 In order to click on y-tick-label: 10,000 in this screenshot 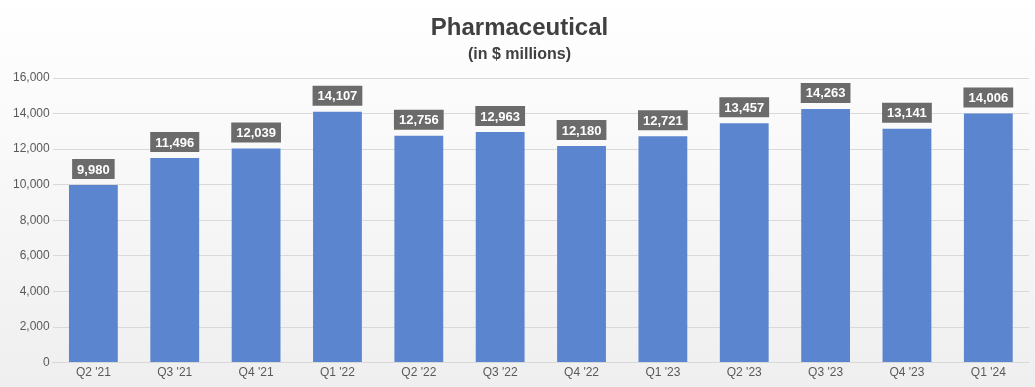, I will do `click(32, 184)`.